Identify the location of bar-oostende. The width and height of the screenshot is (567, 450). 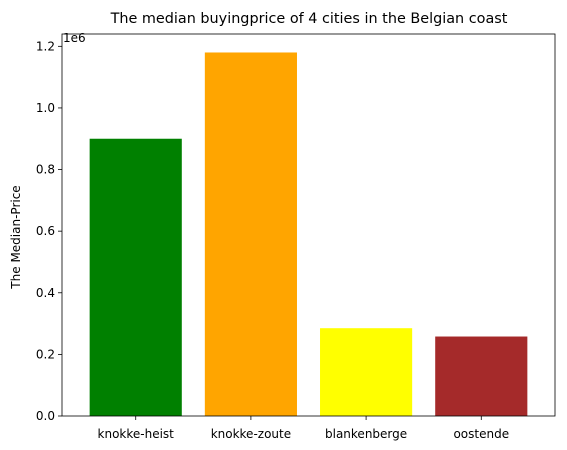
(481, 376).